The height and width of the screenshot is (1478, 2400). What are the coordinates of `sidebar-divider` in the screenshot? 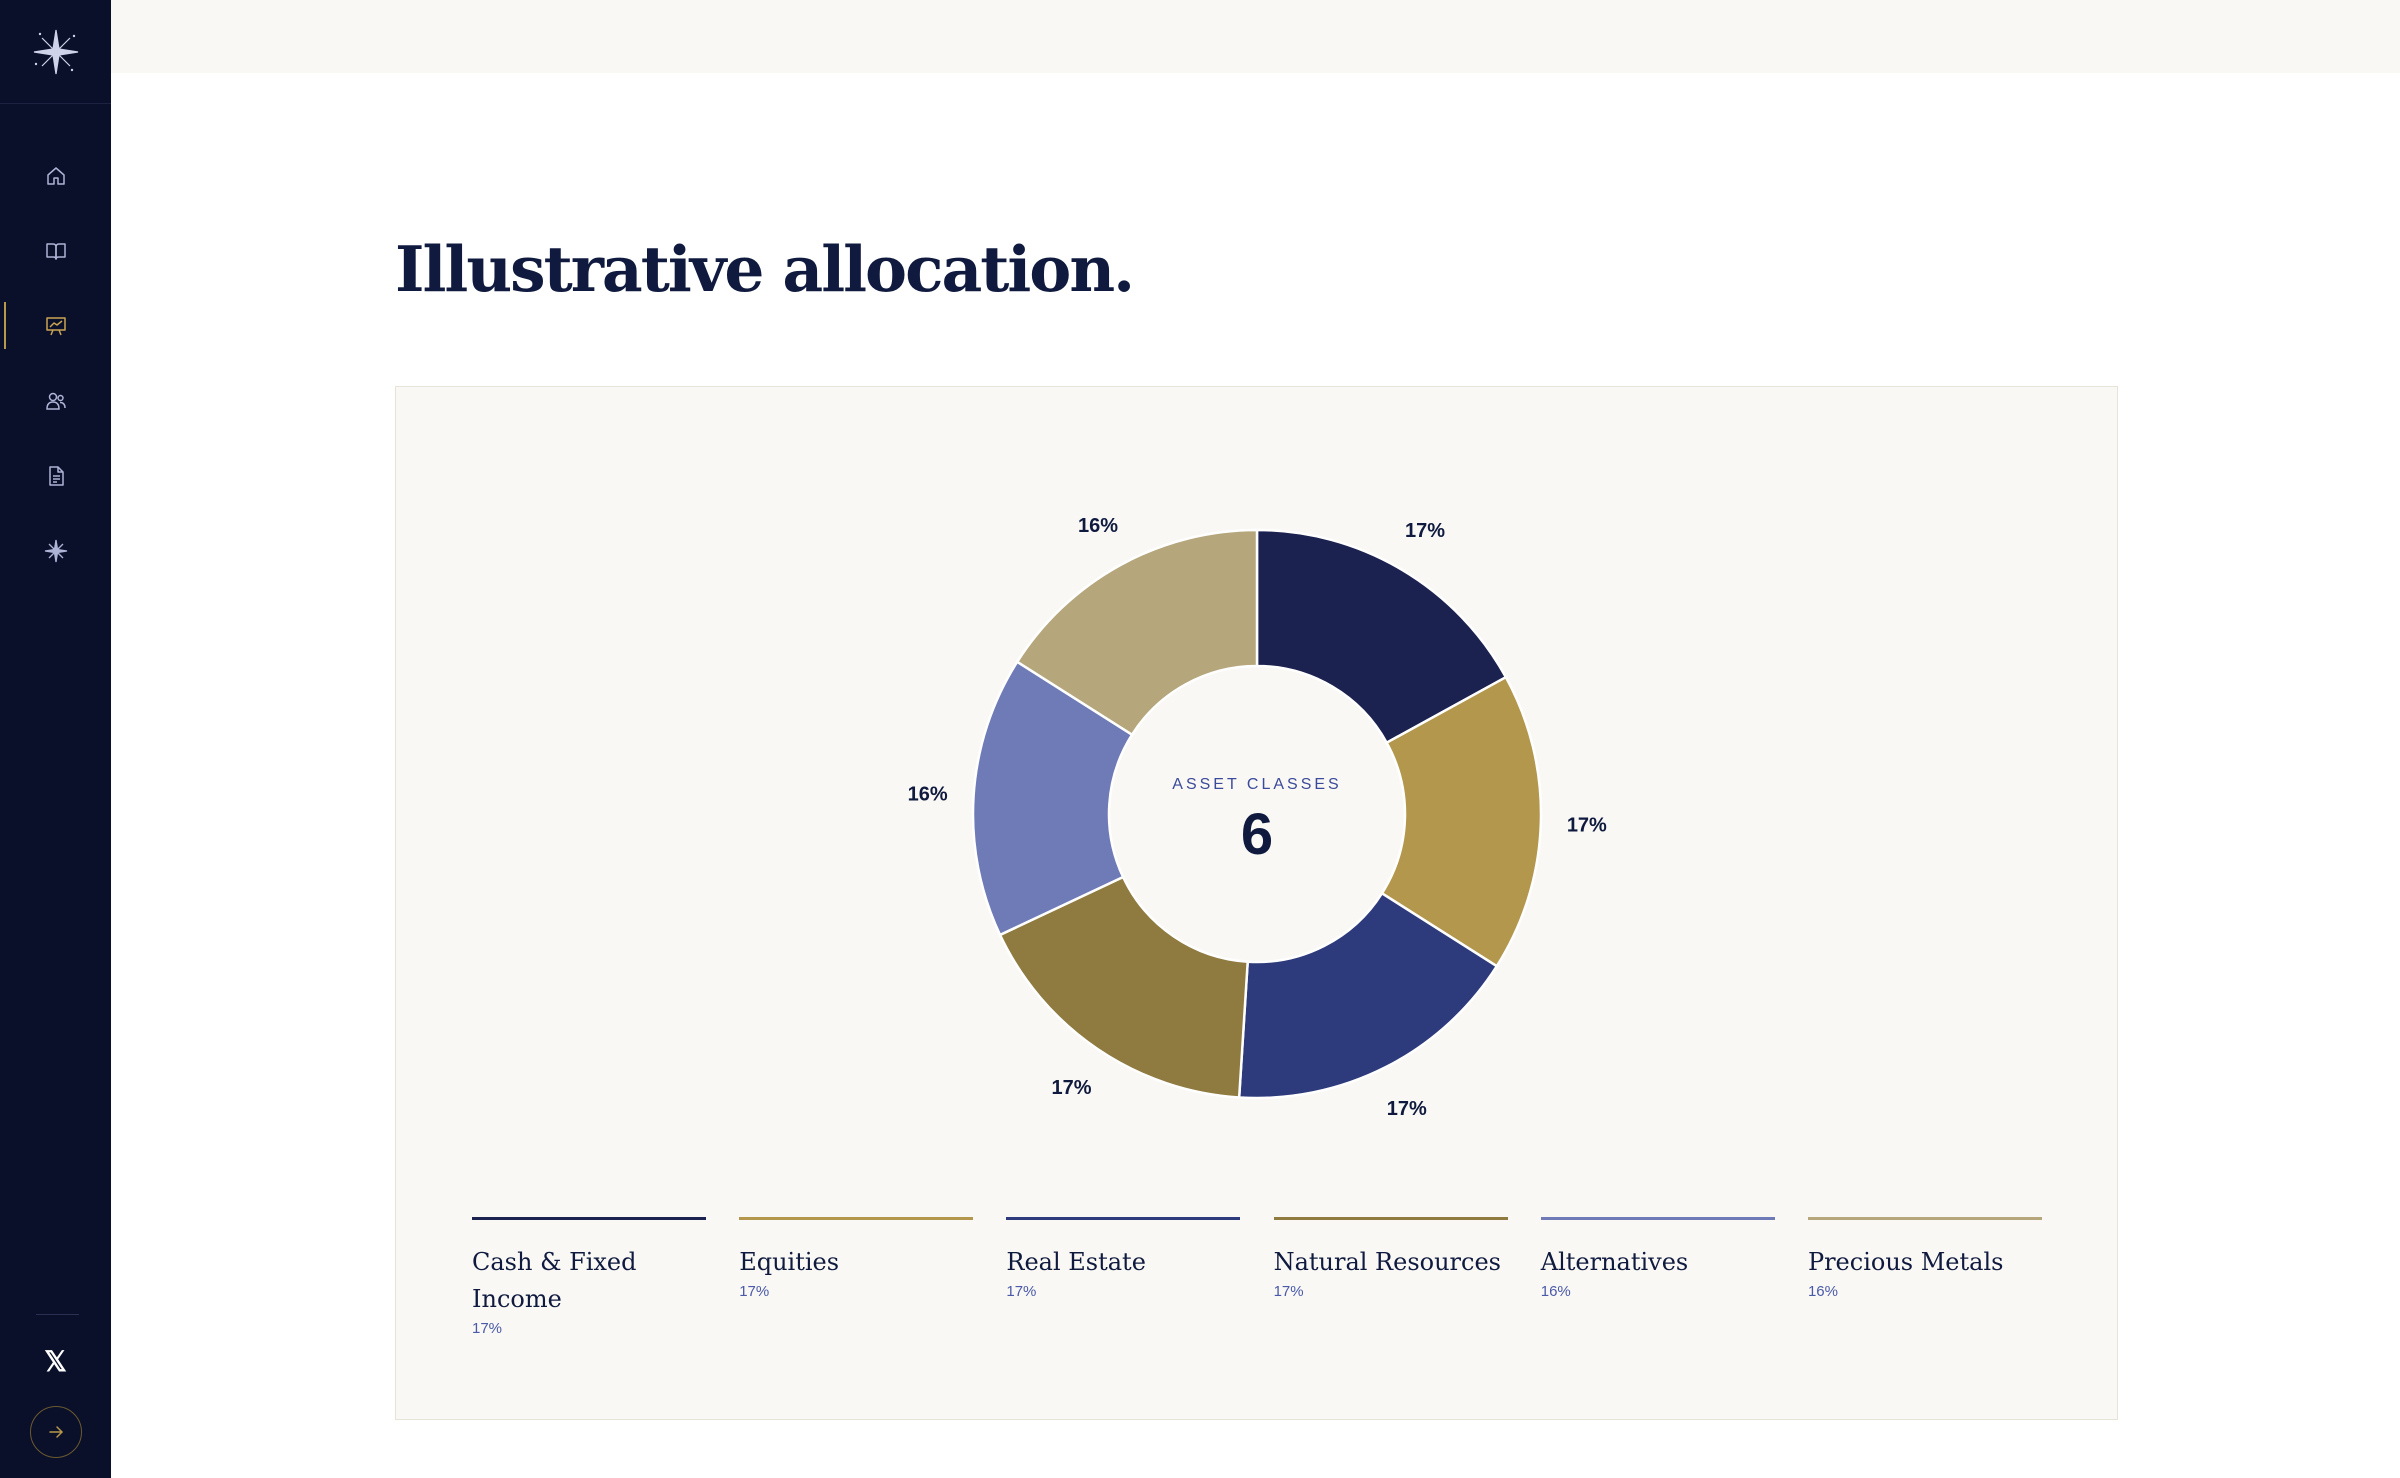 It's located at (57, 1314).